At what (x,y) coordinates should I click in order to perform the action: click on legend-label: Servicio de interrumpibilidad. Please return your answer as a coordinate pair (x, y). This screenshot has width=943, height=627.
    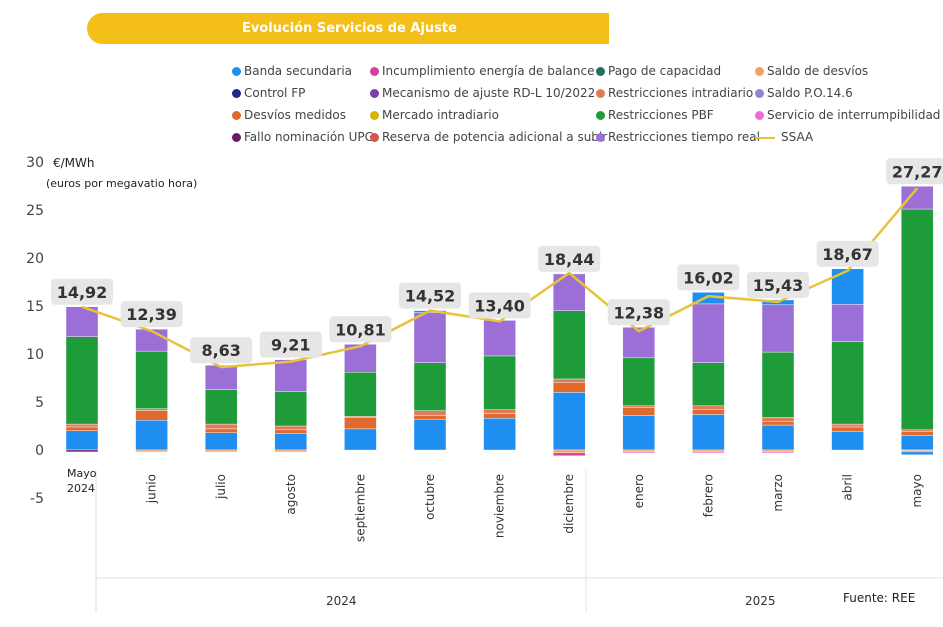
    Looking at the image, I should click on (854, 115).